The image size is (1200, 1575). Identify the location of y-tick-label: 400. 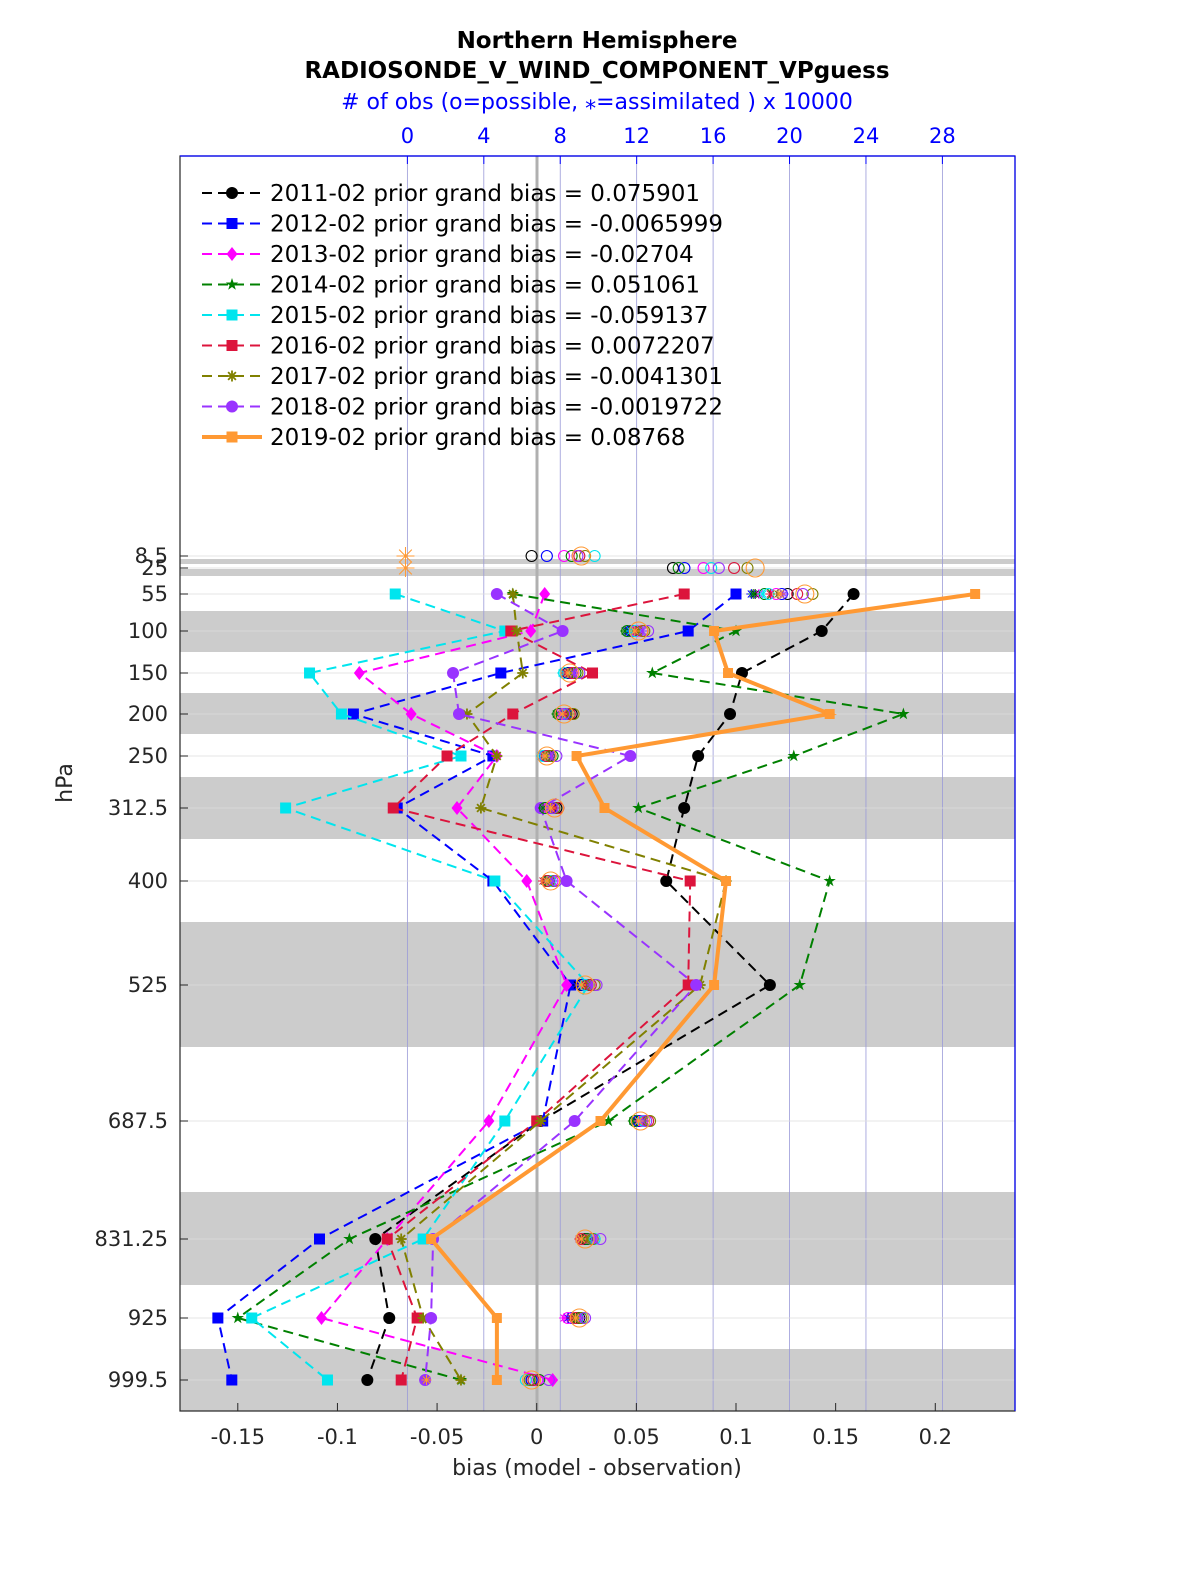
(148, 881).